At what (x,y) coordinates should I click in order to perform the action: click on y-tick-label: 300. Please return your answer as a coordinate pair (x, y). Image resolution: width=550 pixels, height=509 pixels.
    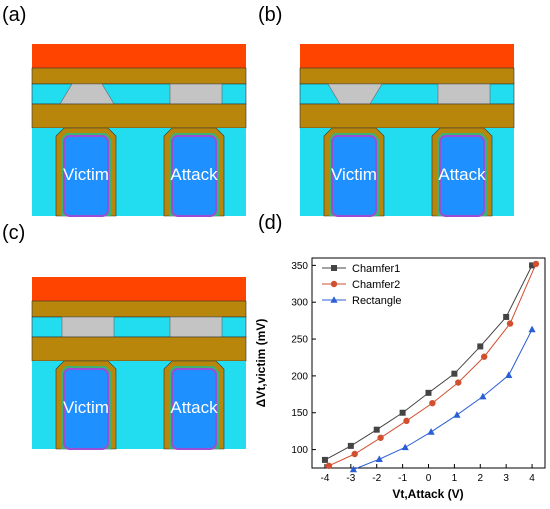
    Looking at the image, I should click on (299, 303).